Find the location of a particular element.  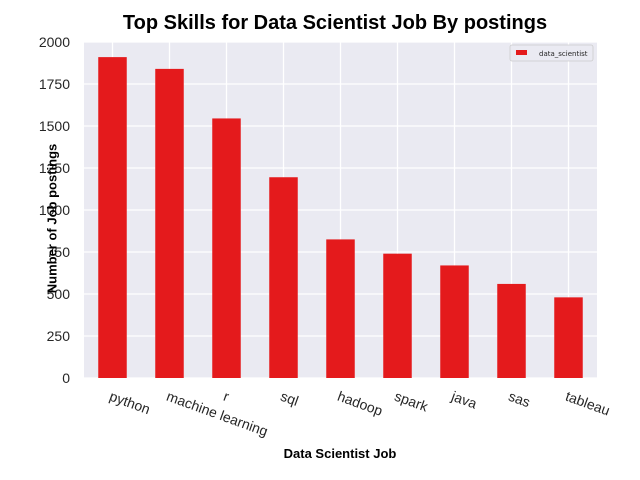

x-tick-label: sas is located at coordinates (519, 399).